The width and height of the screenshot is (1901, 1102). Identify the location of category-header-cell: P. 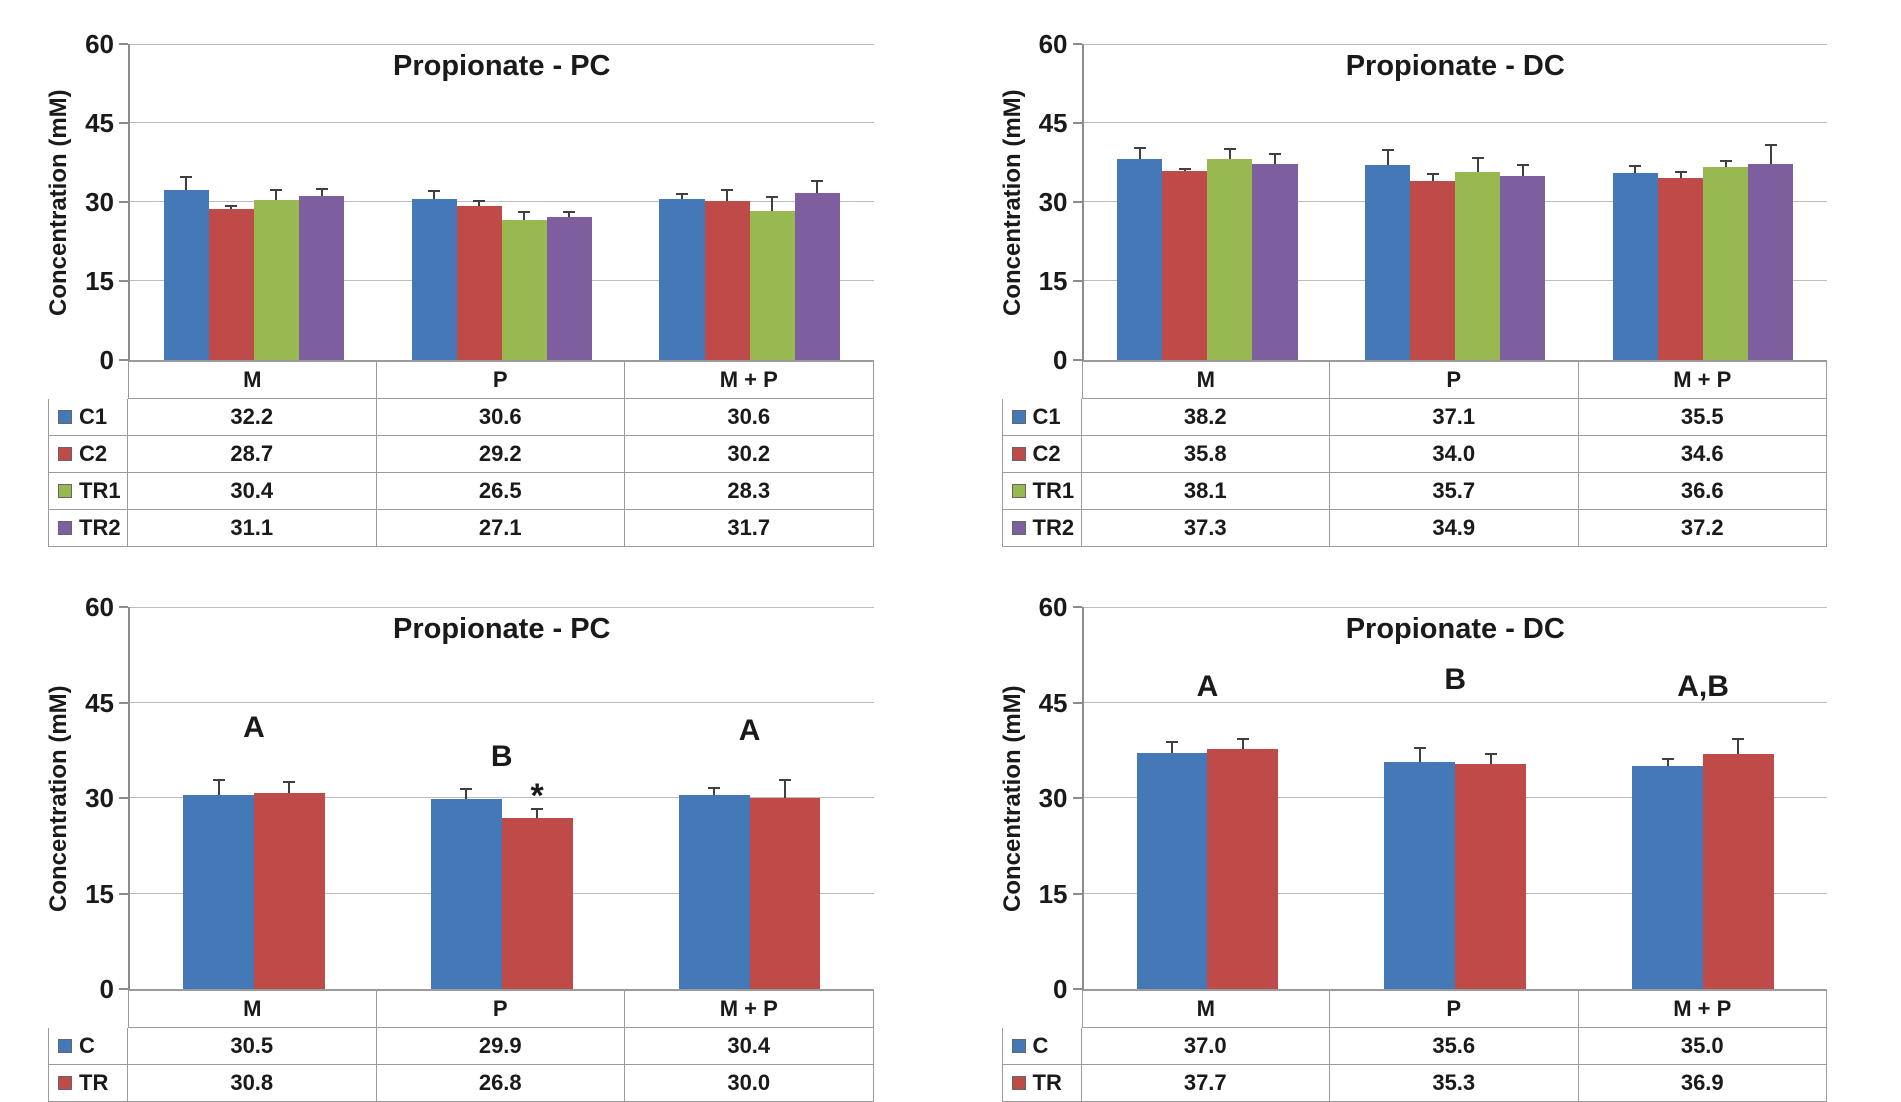
(1454, 1009).